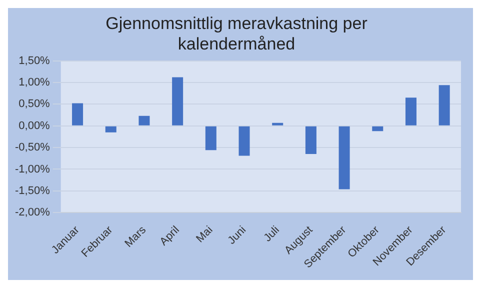 Image resolution: width=481 pixels, height=288 pixels. I want to click on y-tick-label: -1,00%, so click(32, 169).